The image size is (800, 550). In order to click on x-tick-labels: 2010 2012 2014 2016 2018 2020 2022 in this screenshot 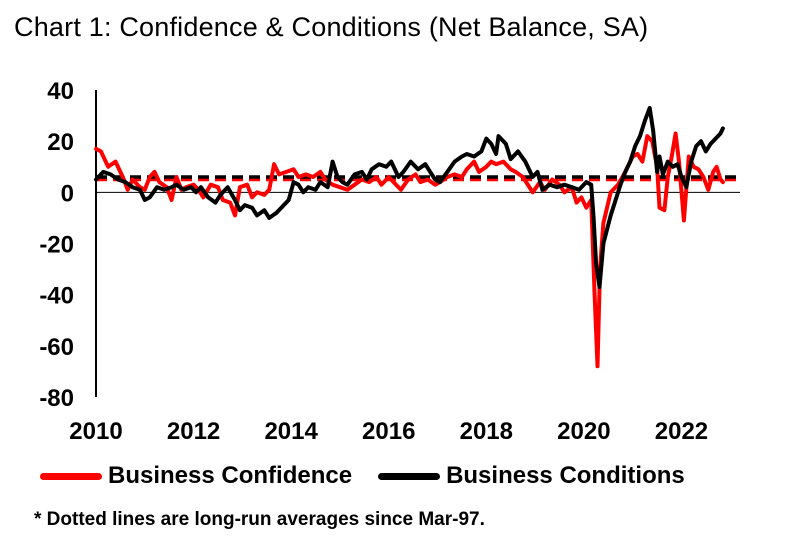, I will do `click(388, 431)`.